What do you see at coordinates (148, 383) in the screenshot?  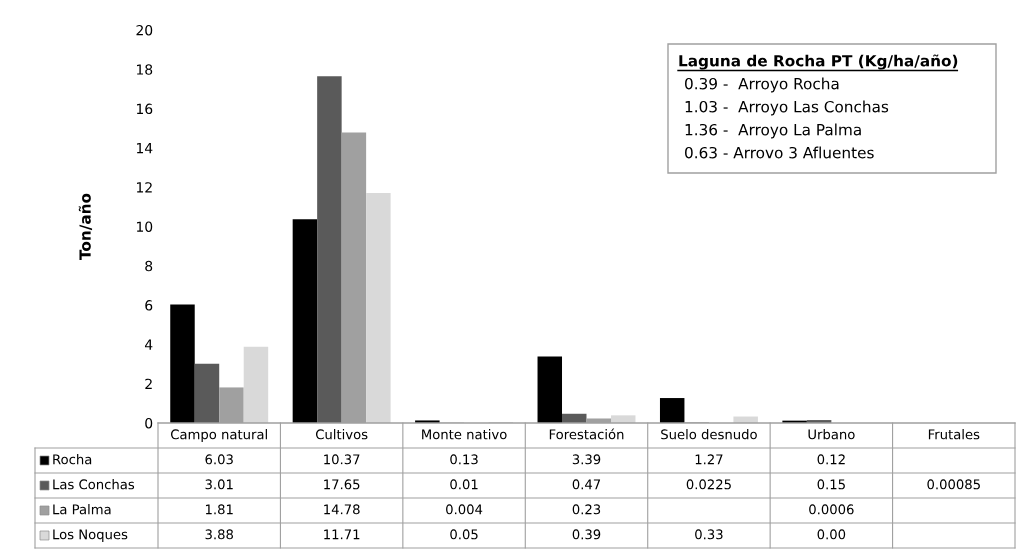 I see `y-tick-label: 2` at bounding box center [148, 383].